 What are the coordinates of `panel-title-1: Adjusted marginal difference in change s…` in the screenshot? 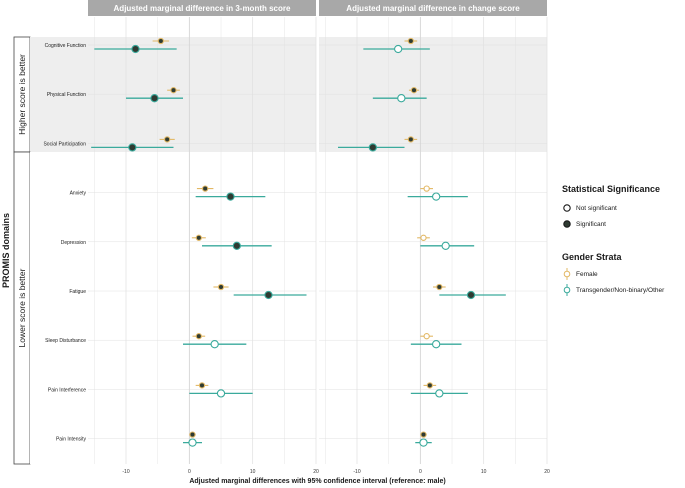 It's located at (433, 8).